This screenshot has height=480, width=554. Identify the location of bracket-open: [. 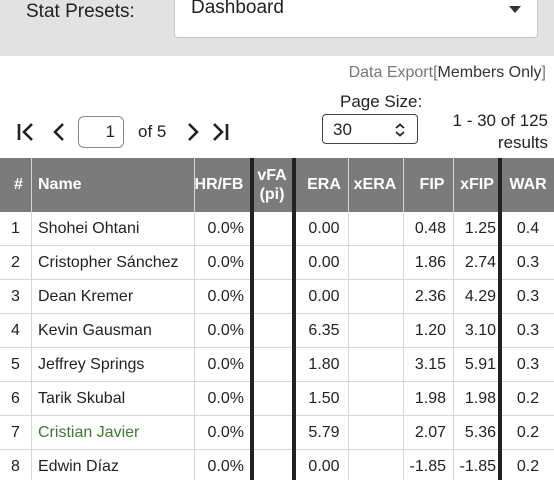
(435, 72).